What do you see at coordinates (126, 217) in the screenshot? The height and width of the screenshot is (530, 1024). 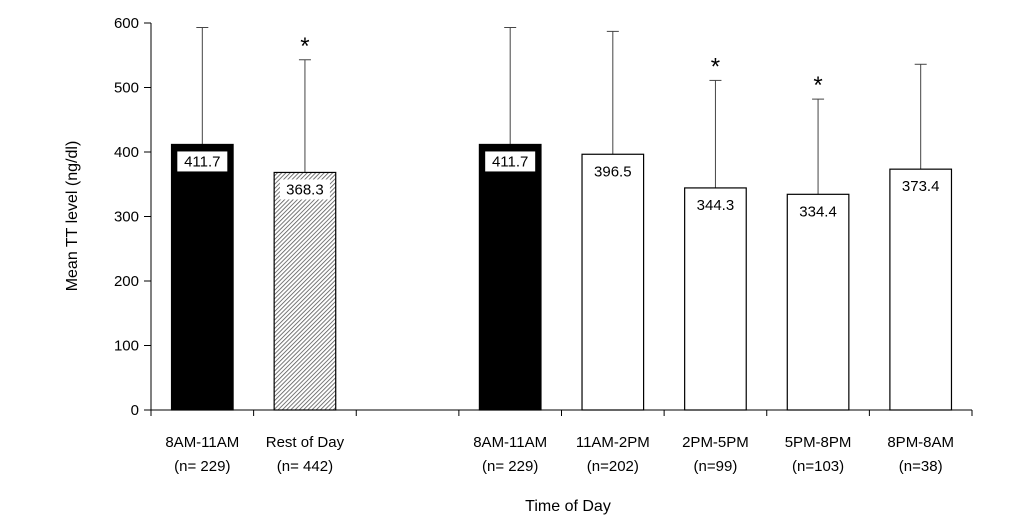 I see `y-tick-label: 300` at bounding box center [126, 217].